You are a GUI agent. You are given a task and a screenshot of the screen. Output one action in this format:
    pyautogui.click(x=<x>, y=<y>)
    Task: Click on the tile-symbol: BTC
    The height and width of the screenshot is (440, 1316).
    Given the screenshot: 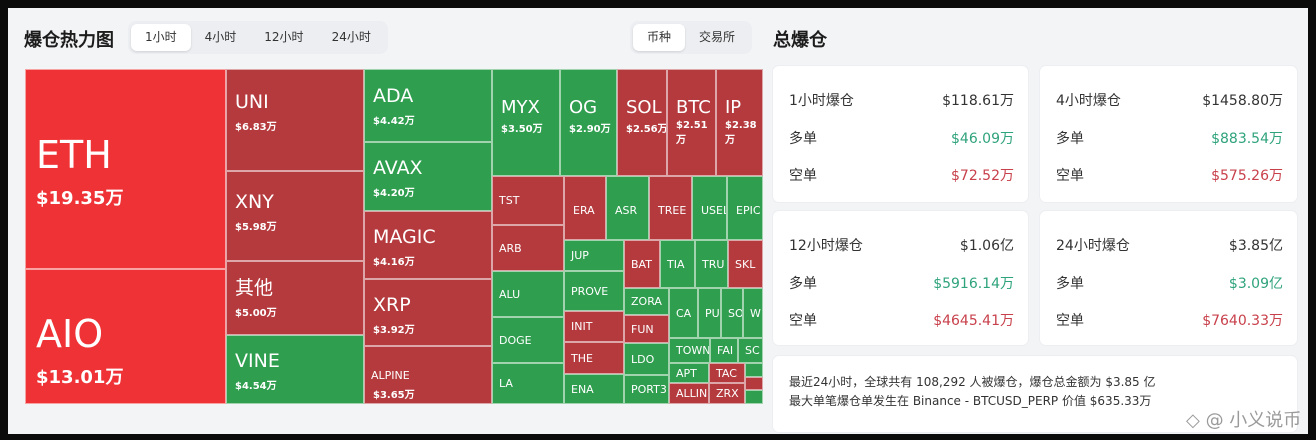 What is the action you would take?
    pyautogui.click(x=693, y=107)
    